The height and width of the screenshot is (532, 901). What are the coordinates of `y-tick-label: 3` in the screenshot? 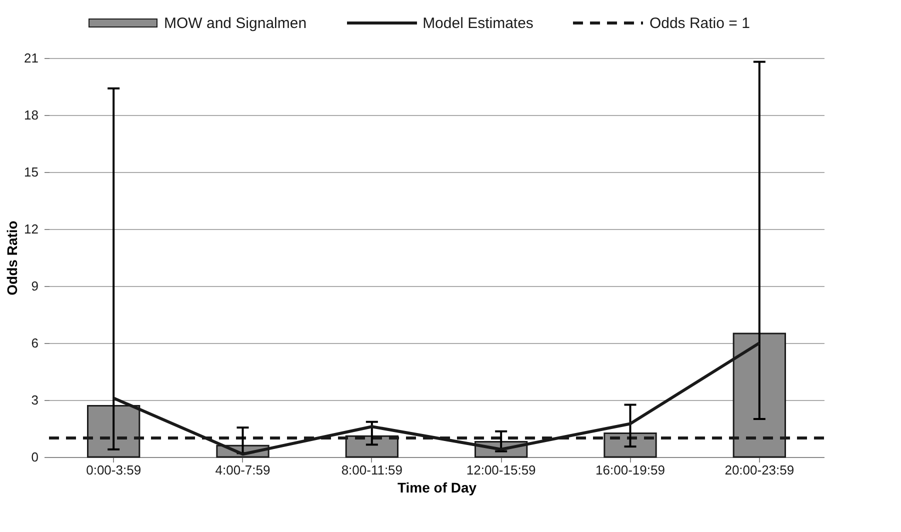 It's located at (34, 400).